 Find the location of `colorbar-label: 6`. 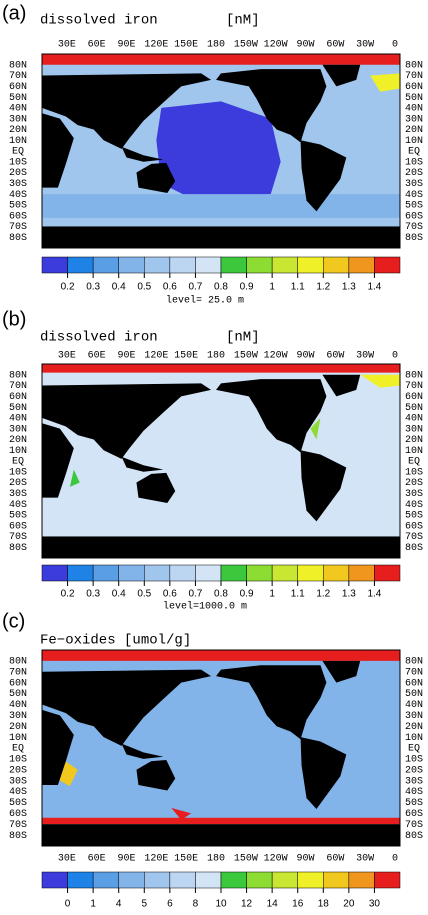

colorbar-label: 6 is located at coordinates (170, 904).